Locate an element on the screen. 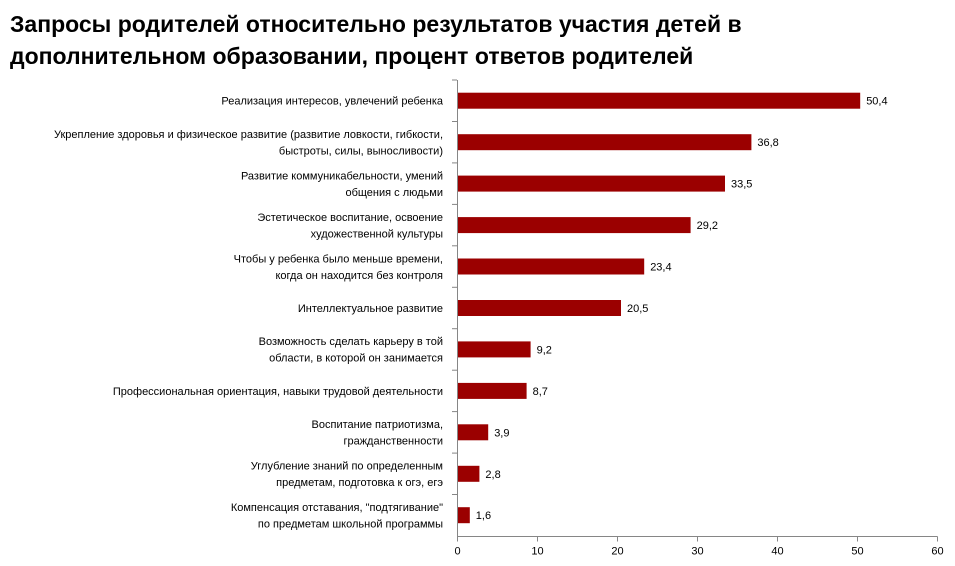  x-tick-label: 20 is located at coordinates (617, 552).